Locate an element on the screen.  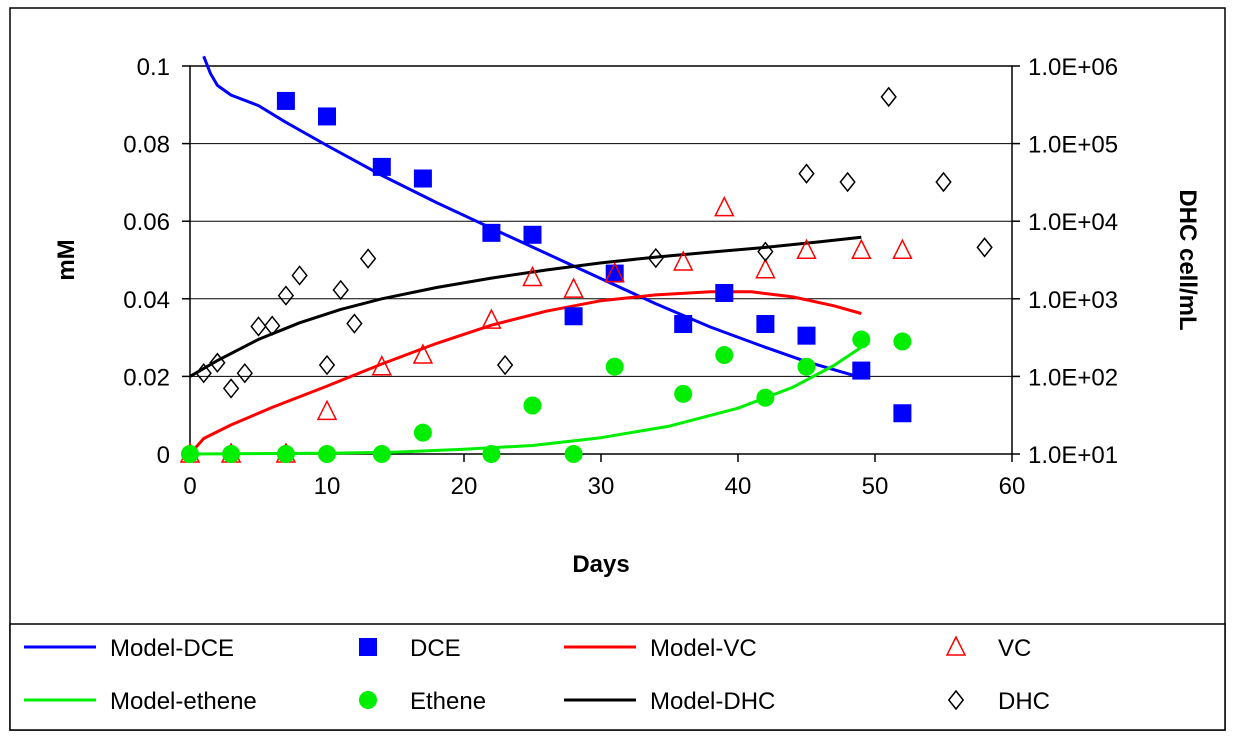
y2-tick-label: 1.0E+03 is located at coordinates (1073, 300).